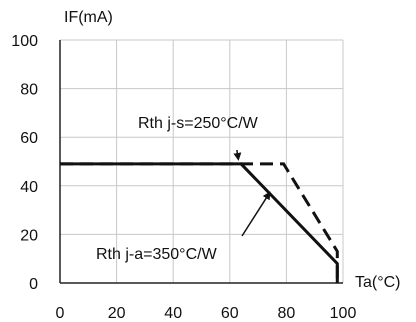 This screenshot has width=416, height=322. What do you see at coordinates (157, 254) in the screenshot?
I see `annotation-rth-ja: Rth j-a=350°C/W` at bounding box center [157, 254].